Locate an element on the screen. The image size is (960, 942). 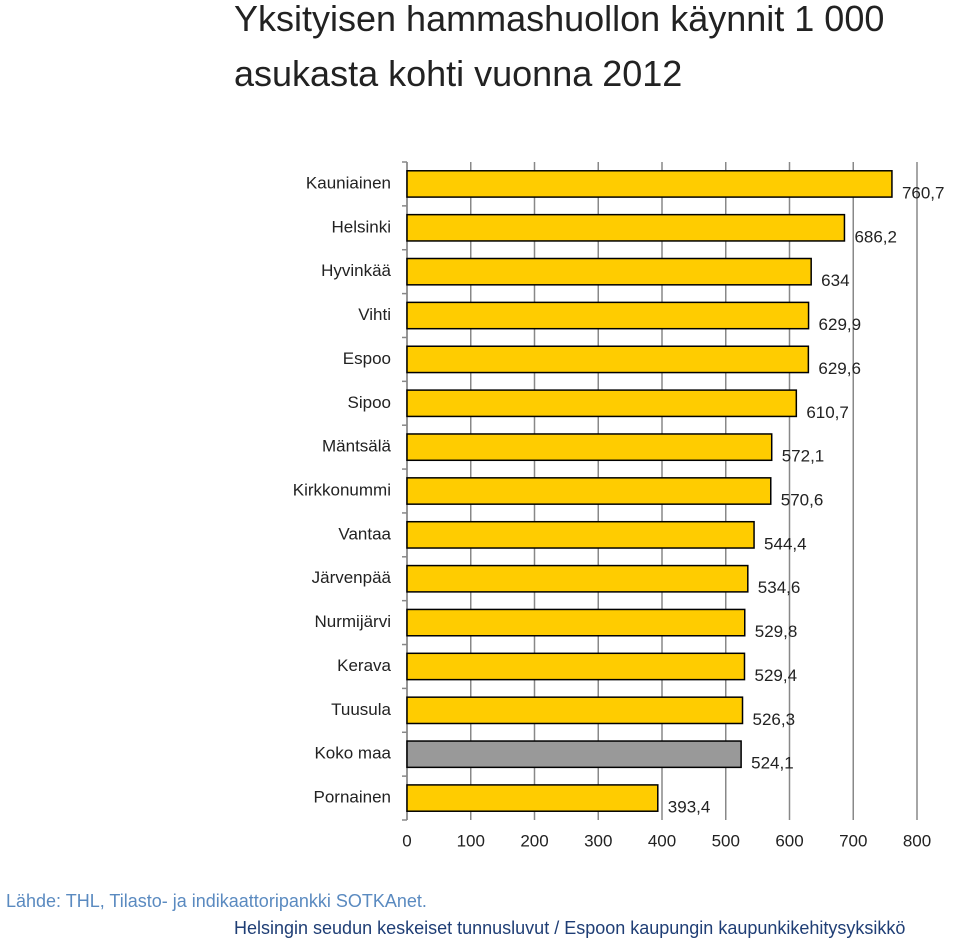
y-tick-label: Järvenpää is located at coordinates (352, 577).